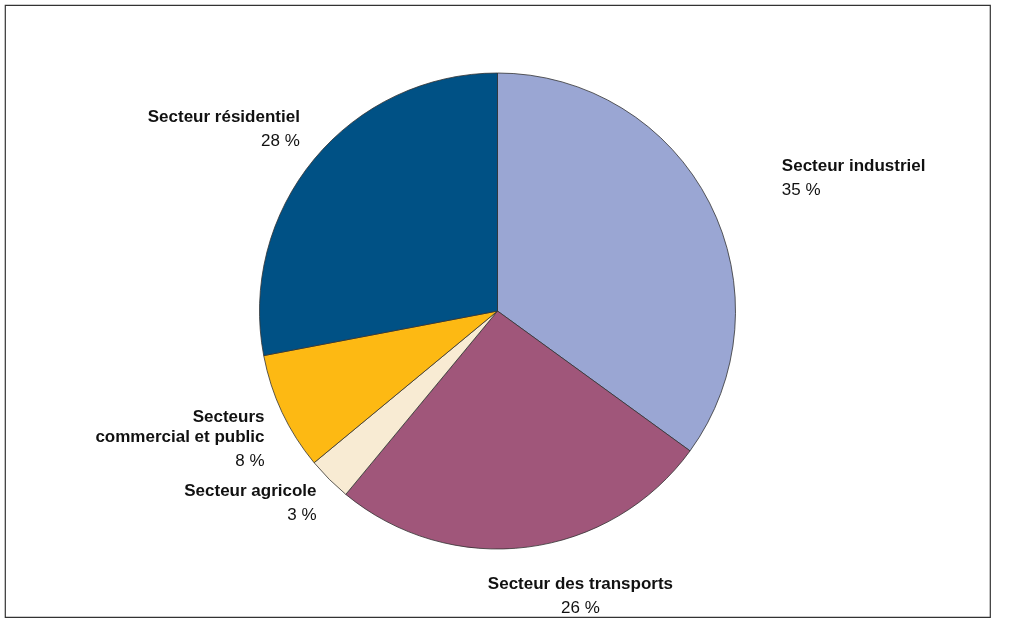 The image size is (1011, 637). Describe the element at coordinates (250, 490) in the screenshot. I see `slice-label: Secteur agricole` at that location.